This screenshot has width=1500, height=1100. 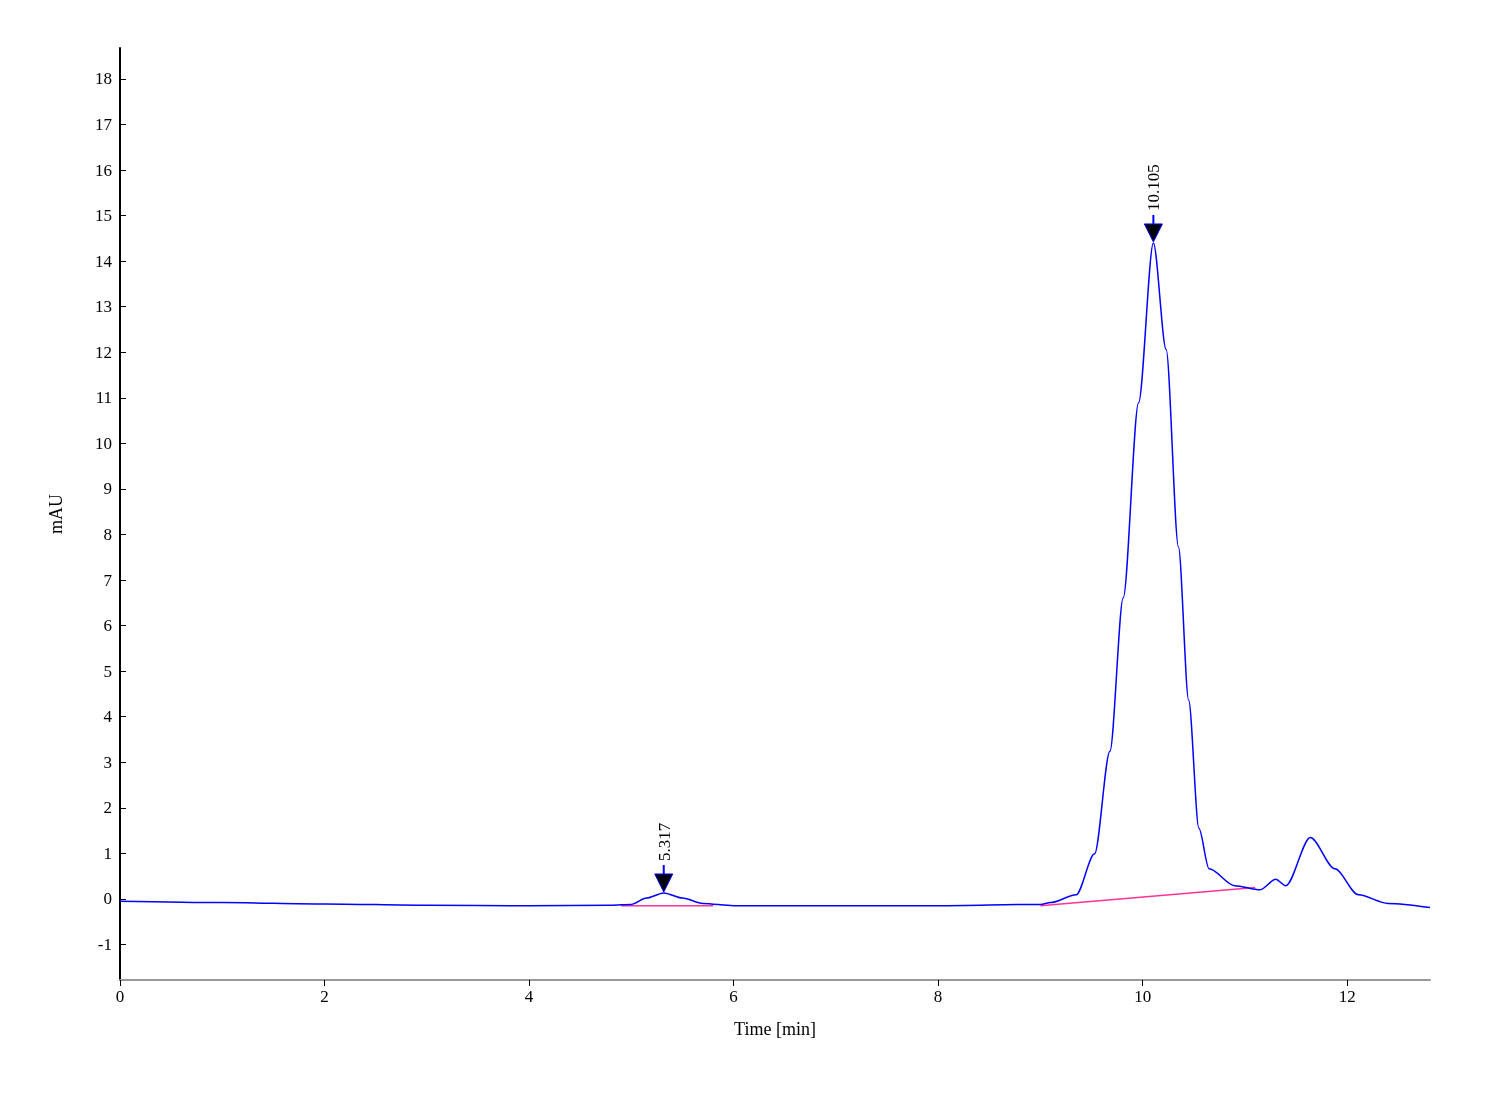 I want to click on x-tick-label: 10, so click(x=1143, y=996).